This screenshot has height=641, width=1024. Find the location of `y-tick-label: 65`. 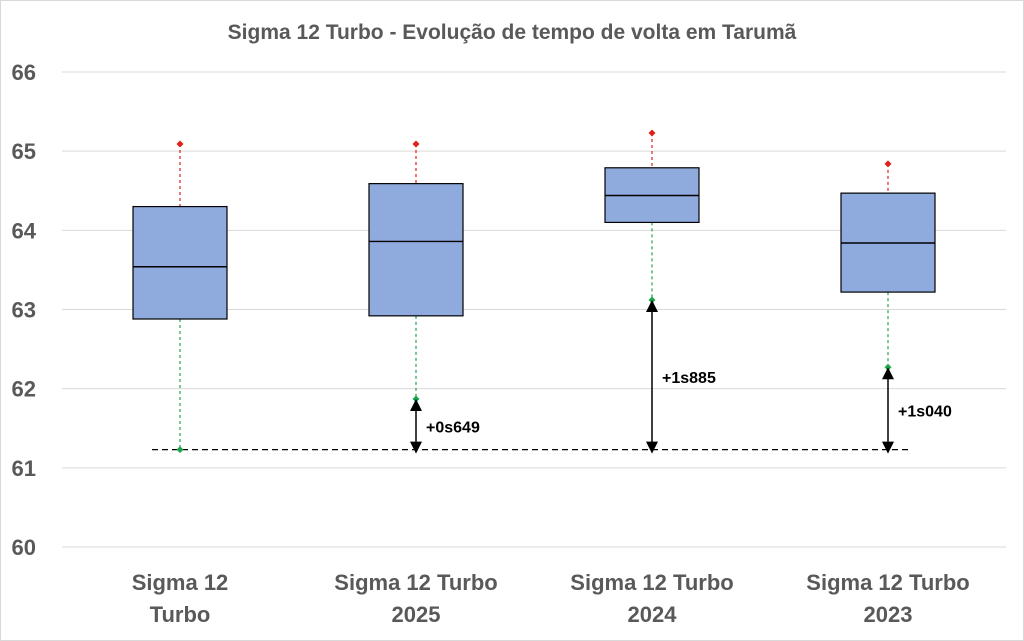

y-tick-label: 65 is located at coordinates (24, 151).